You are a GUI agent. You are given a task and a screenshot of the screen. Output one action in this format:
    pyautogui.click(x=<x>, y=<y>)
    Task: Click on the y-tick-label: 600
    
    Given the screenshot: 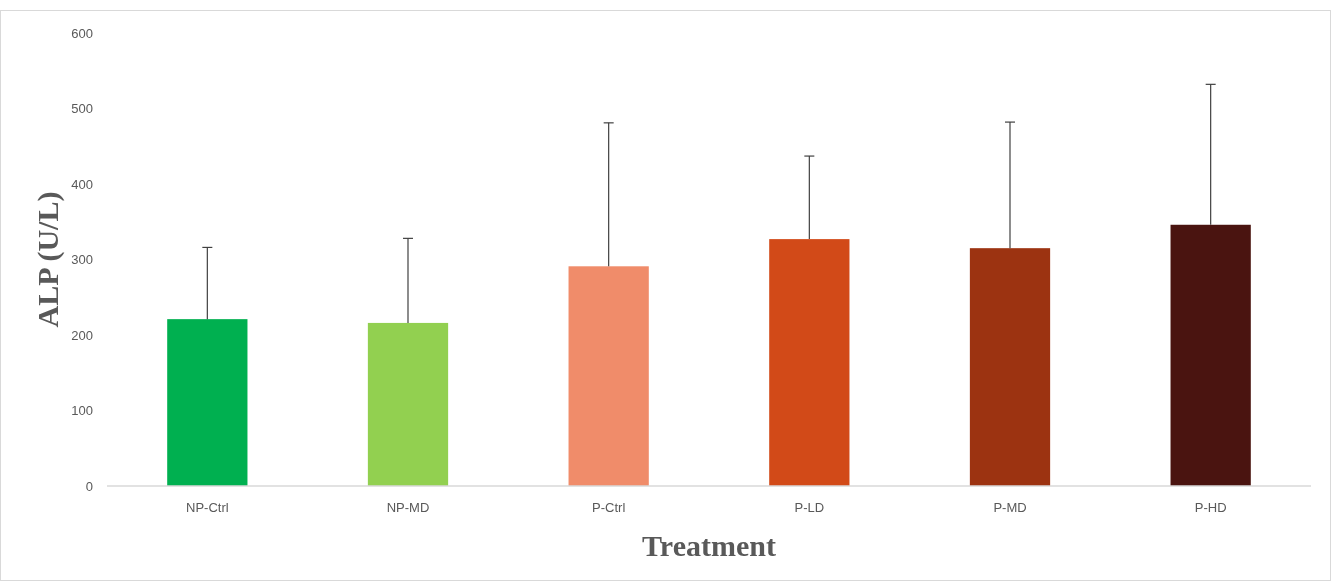 What is the action you would take?
    pyautogui.click(x=82, y=33)
    